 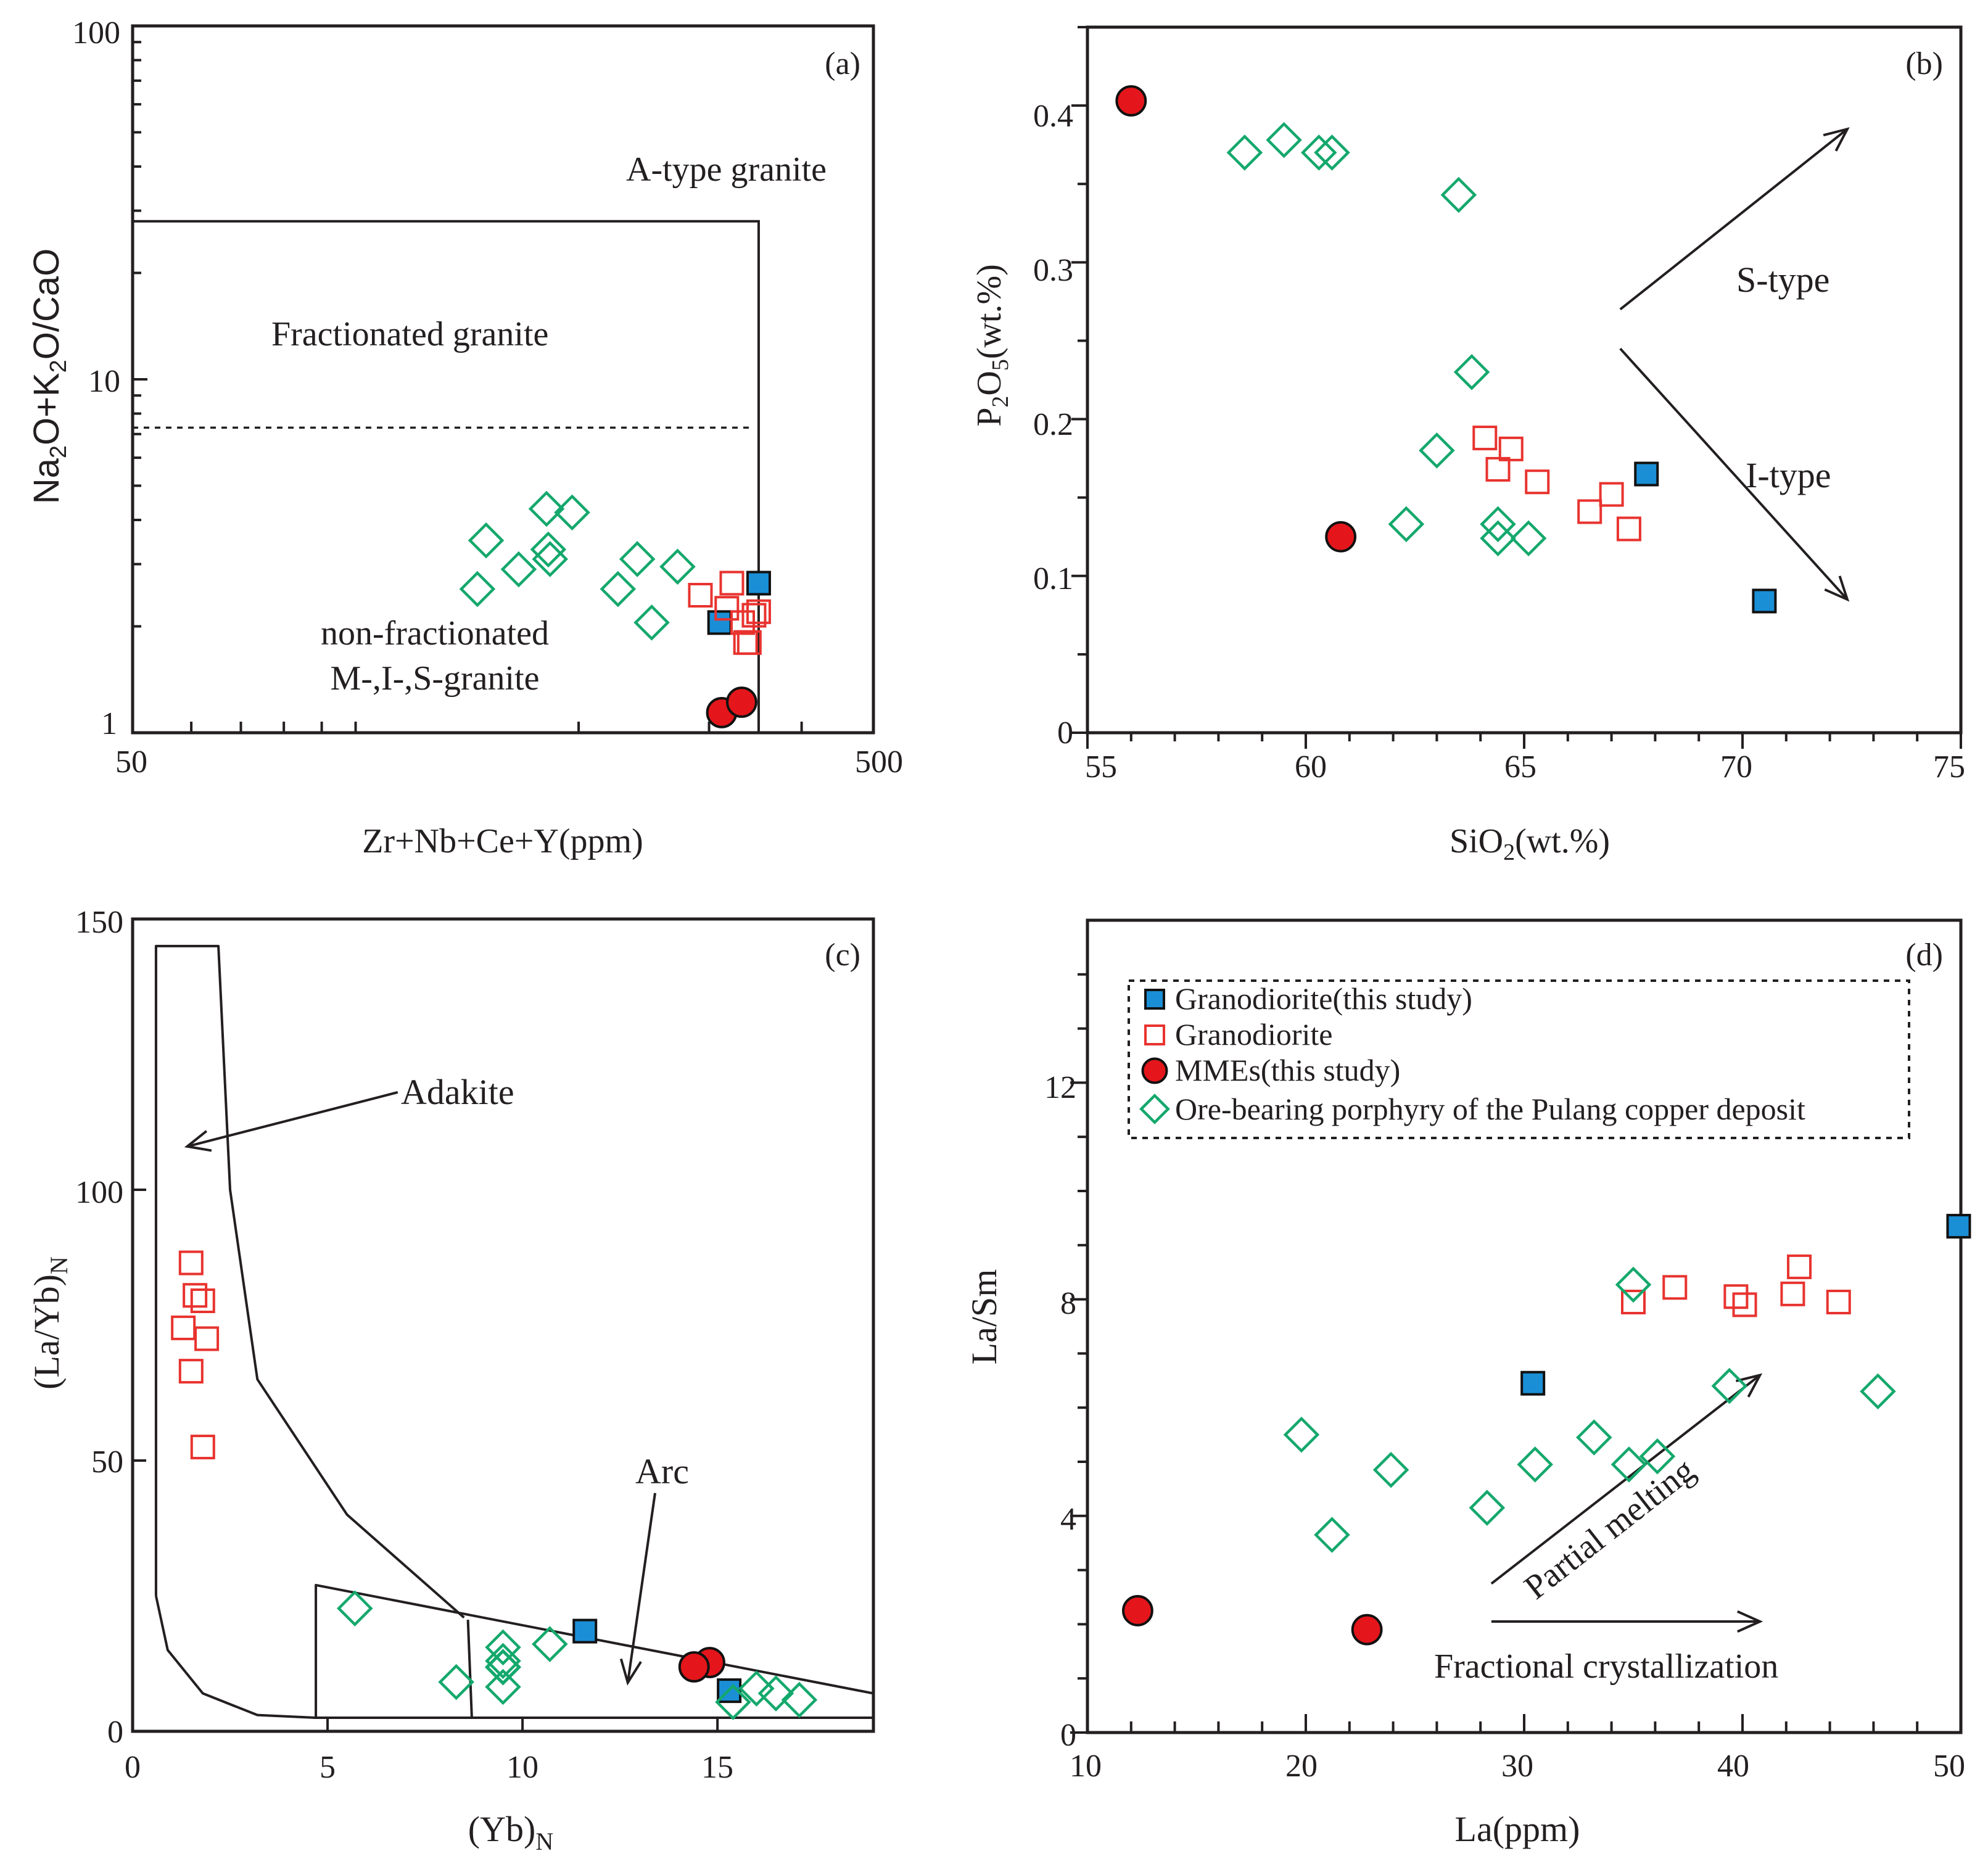 What do you see at coordinates (50, 377) in the screenshot?
I see `panel-a-ylabel: Na2O+K2O/CaO` at bounding box center [50, 377].